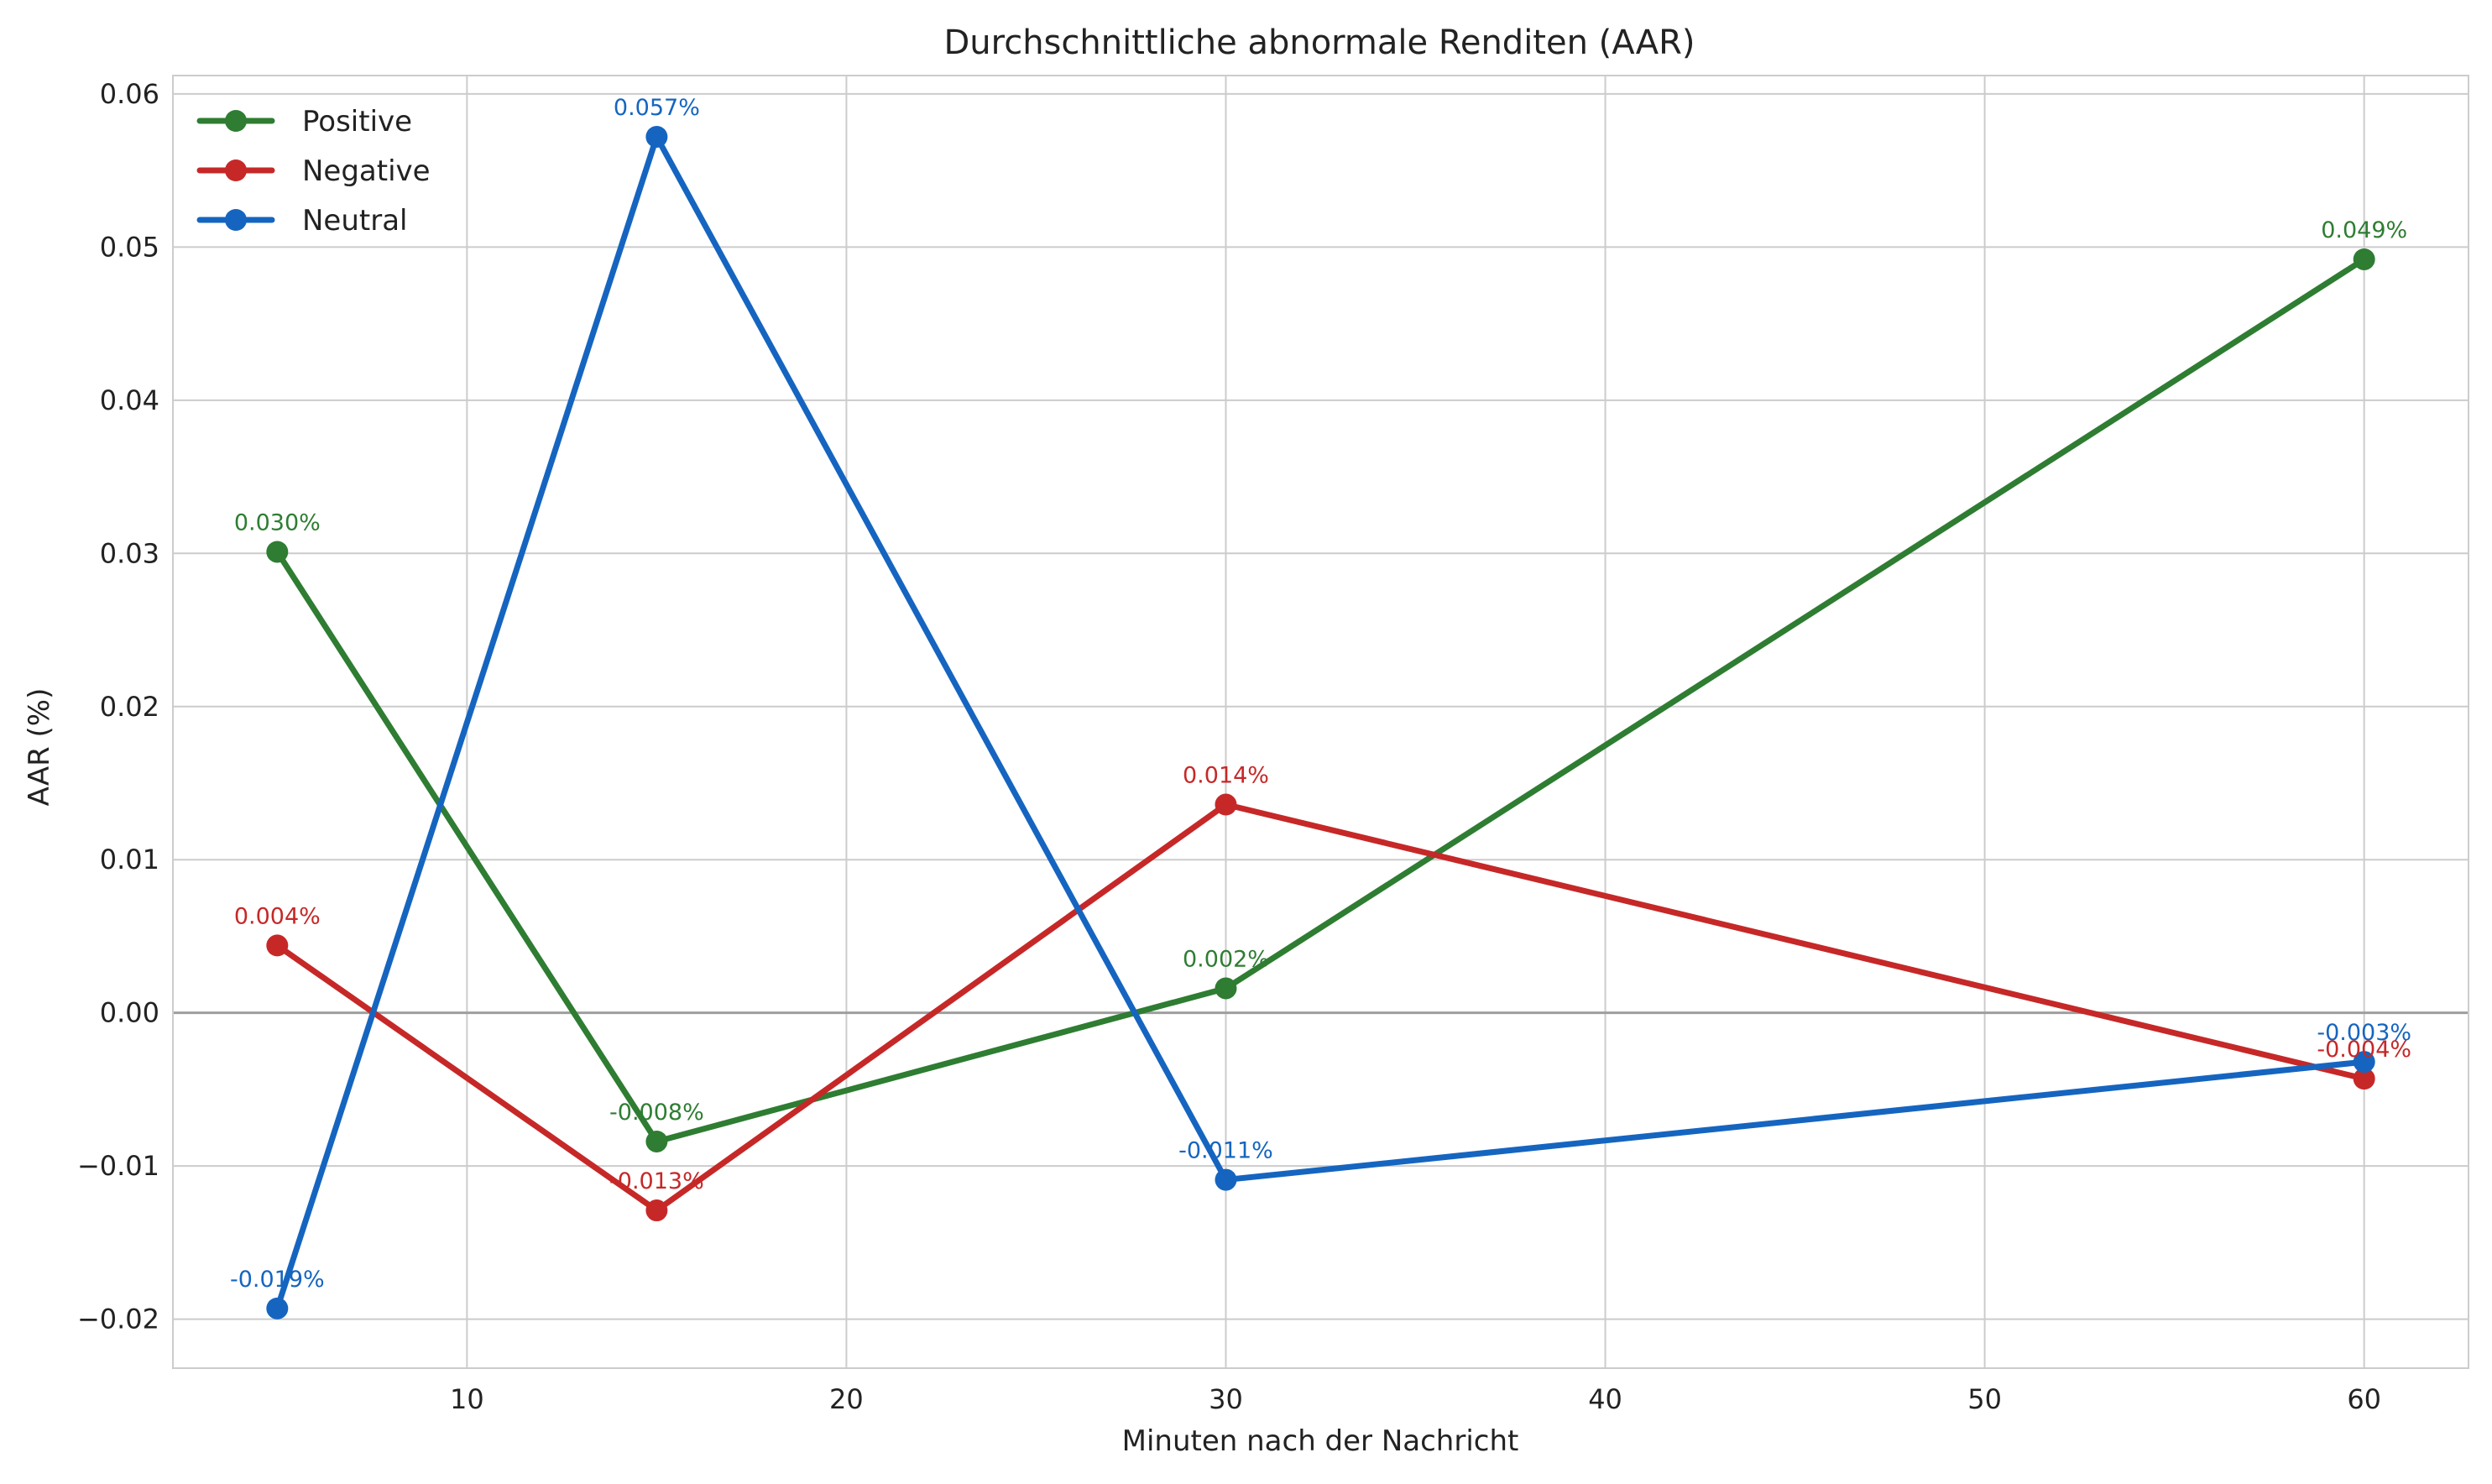 This screenshot has width=2492, height=1484. I want to click on x-axis-ticks: 10 20 30 40 50 60, so click(1415, 1399).